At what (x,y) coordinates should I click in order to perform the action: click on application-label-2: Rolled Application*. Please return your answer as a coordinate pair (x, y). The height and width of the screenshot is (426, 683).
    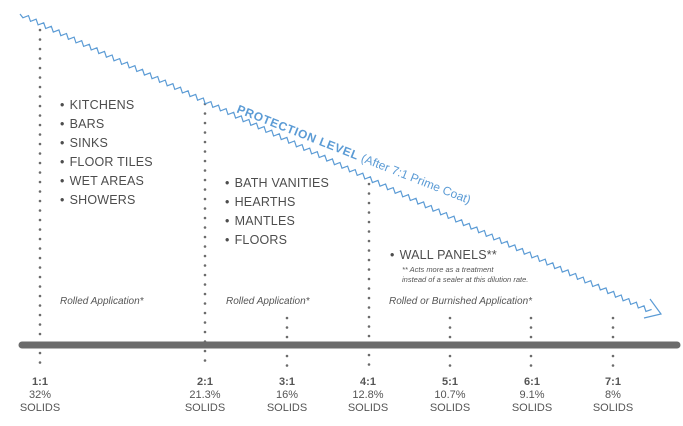
    Looking at the image, I should click on (268, 301).